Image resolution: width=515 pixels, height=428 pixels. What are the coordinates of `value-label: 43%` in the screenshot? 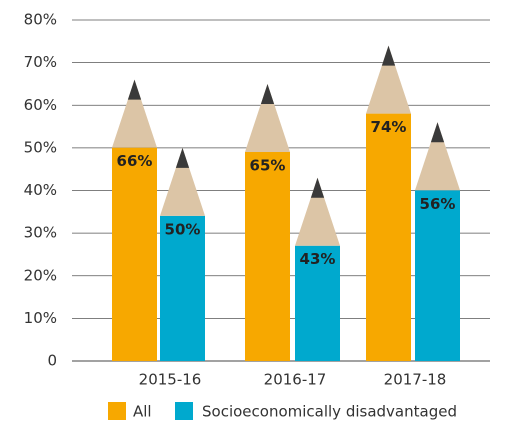 It's located at (318, 259).